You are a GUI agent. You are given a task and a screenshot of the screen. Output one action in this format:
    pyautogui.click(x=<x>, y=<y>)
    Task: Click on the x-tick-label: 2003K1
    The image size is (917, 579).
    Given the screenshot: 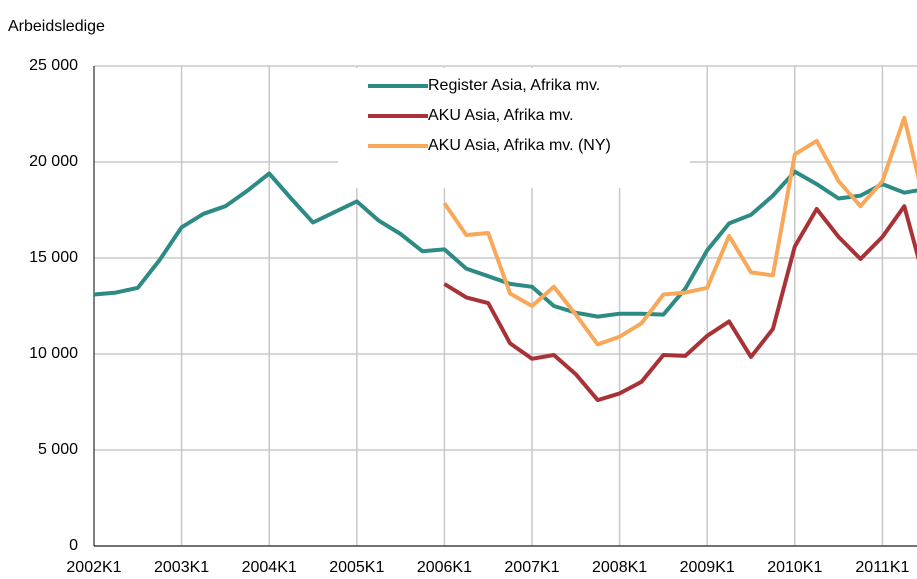 What is the action you would take?
    pyautogui.click(x=181, y=567)
    